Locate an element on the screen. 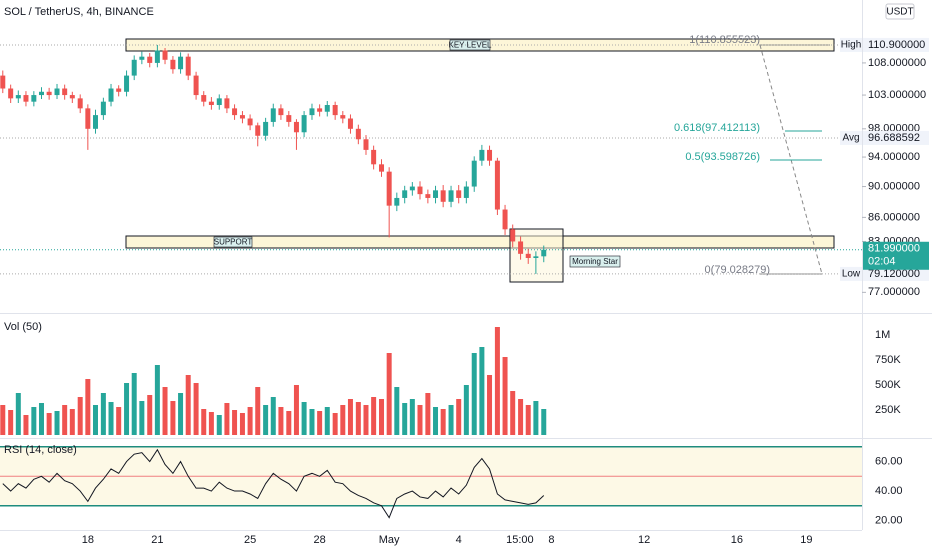 This screenshot has height=550, width=932. price-label-name: Low is located at coordinates (851, 274).